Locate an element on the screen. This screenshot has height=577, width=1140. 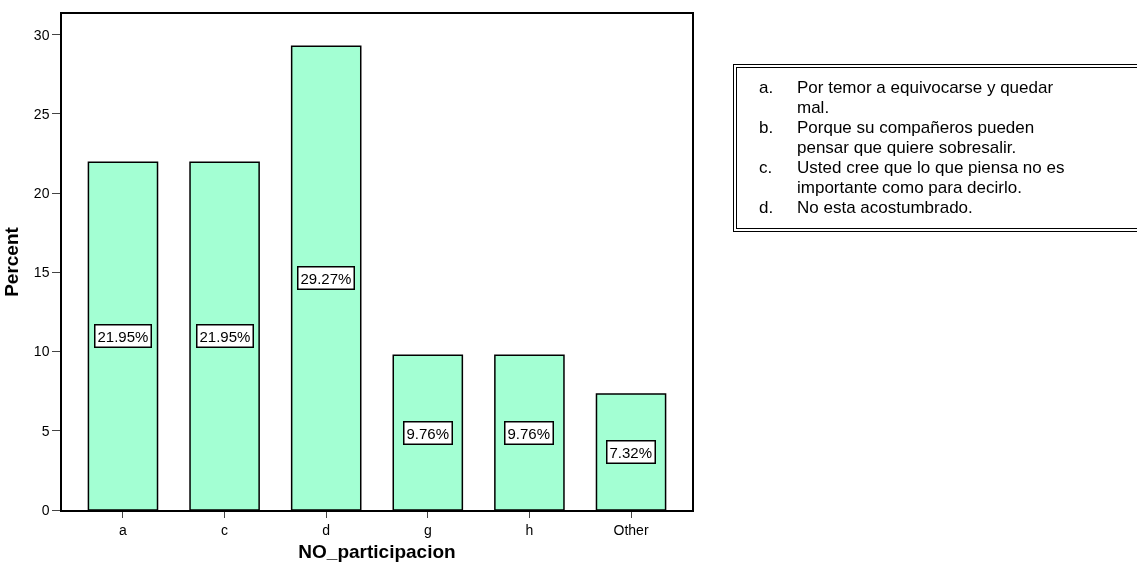
y-axis-title: Percent is located at coordinates (12, 261).